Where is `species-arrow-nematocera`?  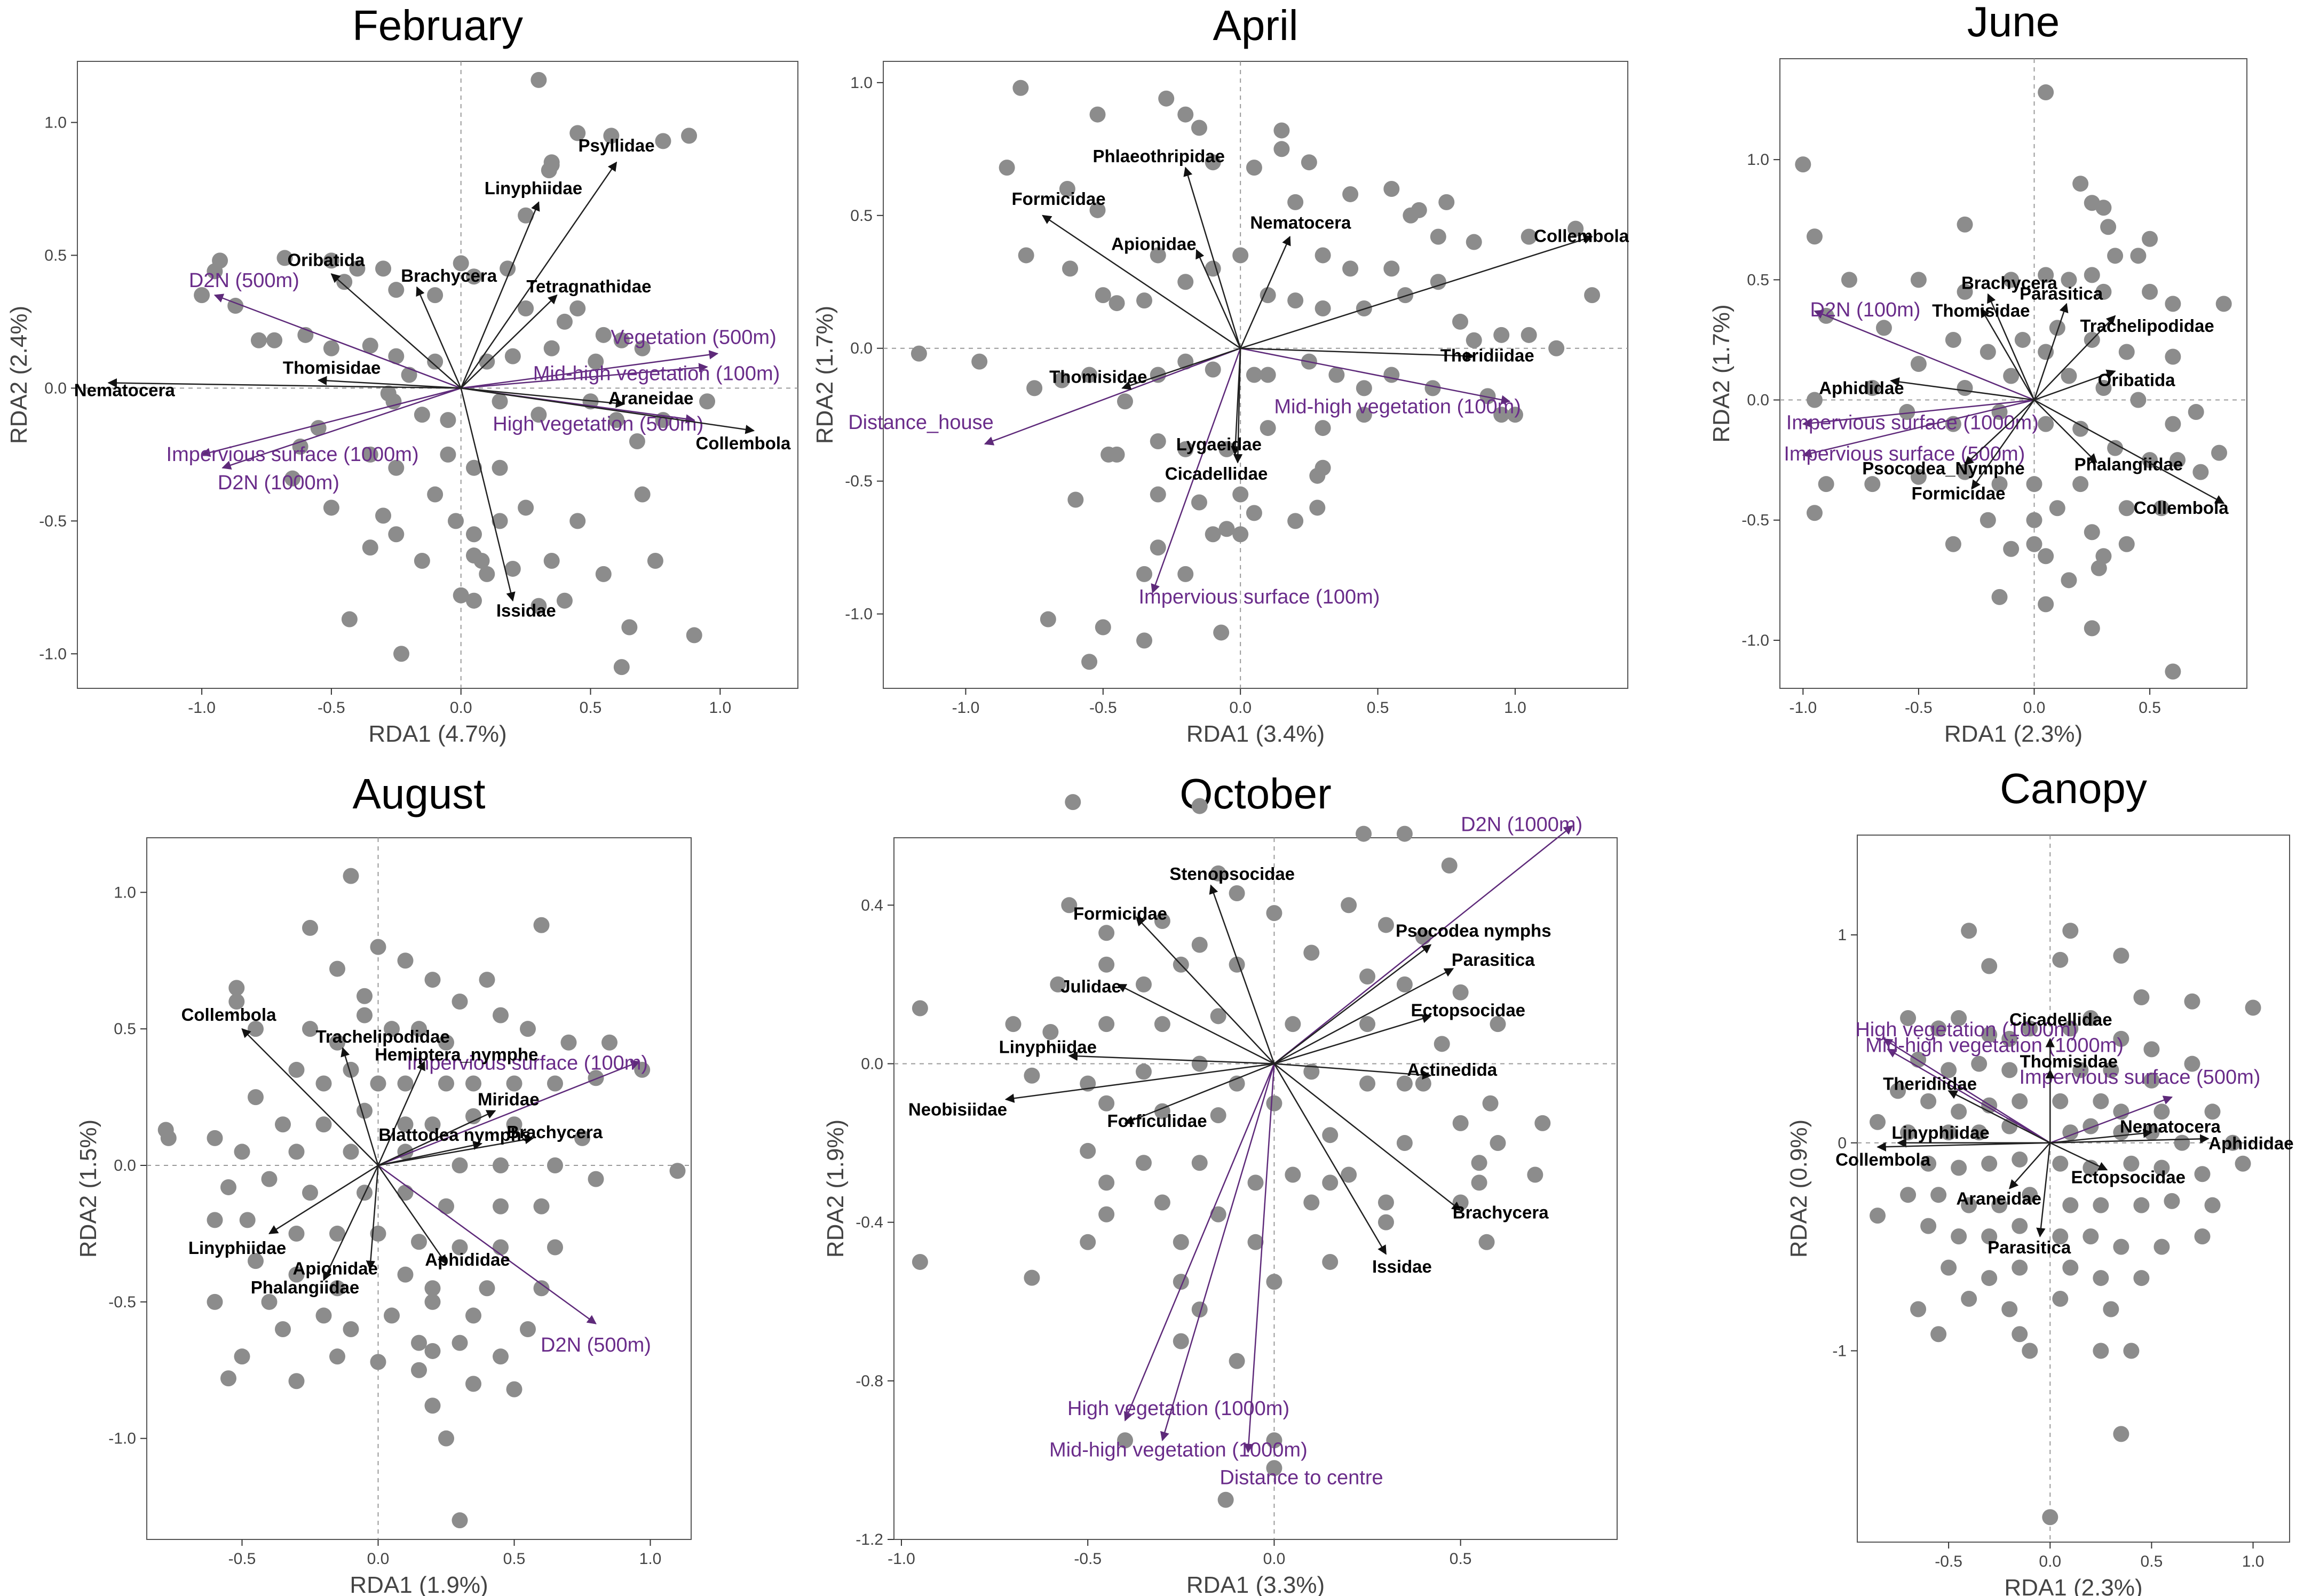
species-arrow-nematocera is located at coordinates (2101, 1136).